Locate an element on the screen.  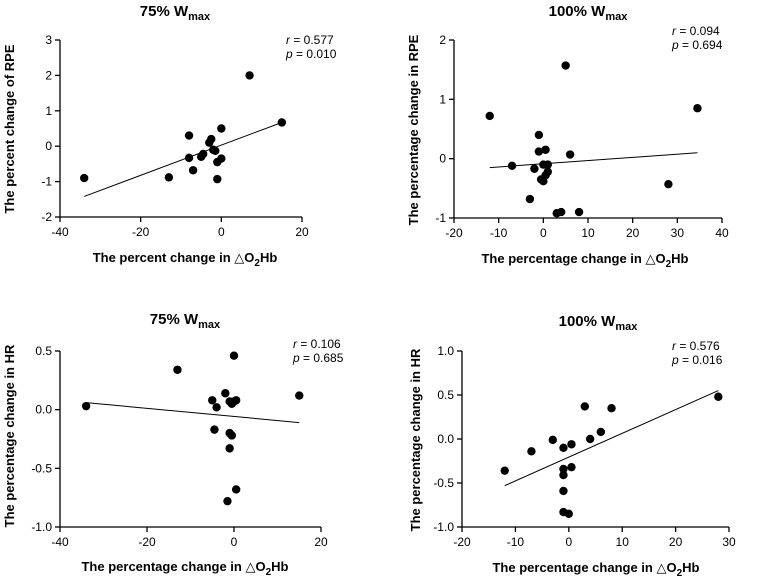
r-stat: r = 0.576 is located at coordinates (696, 346).